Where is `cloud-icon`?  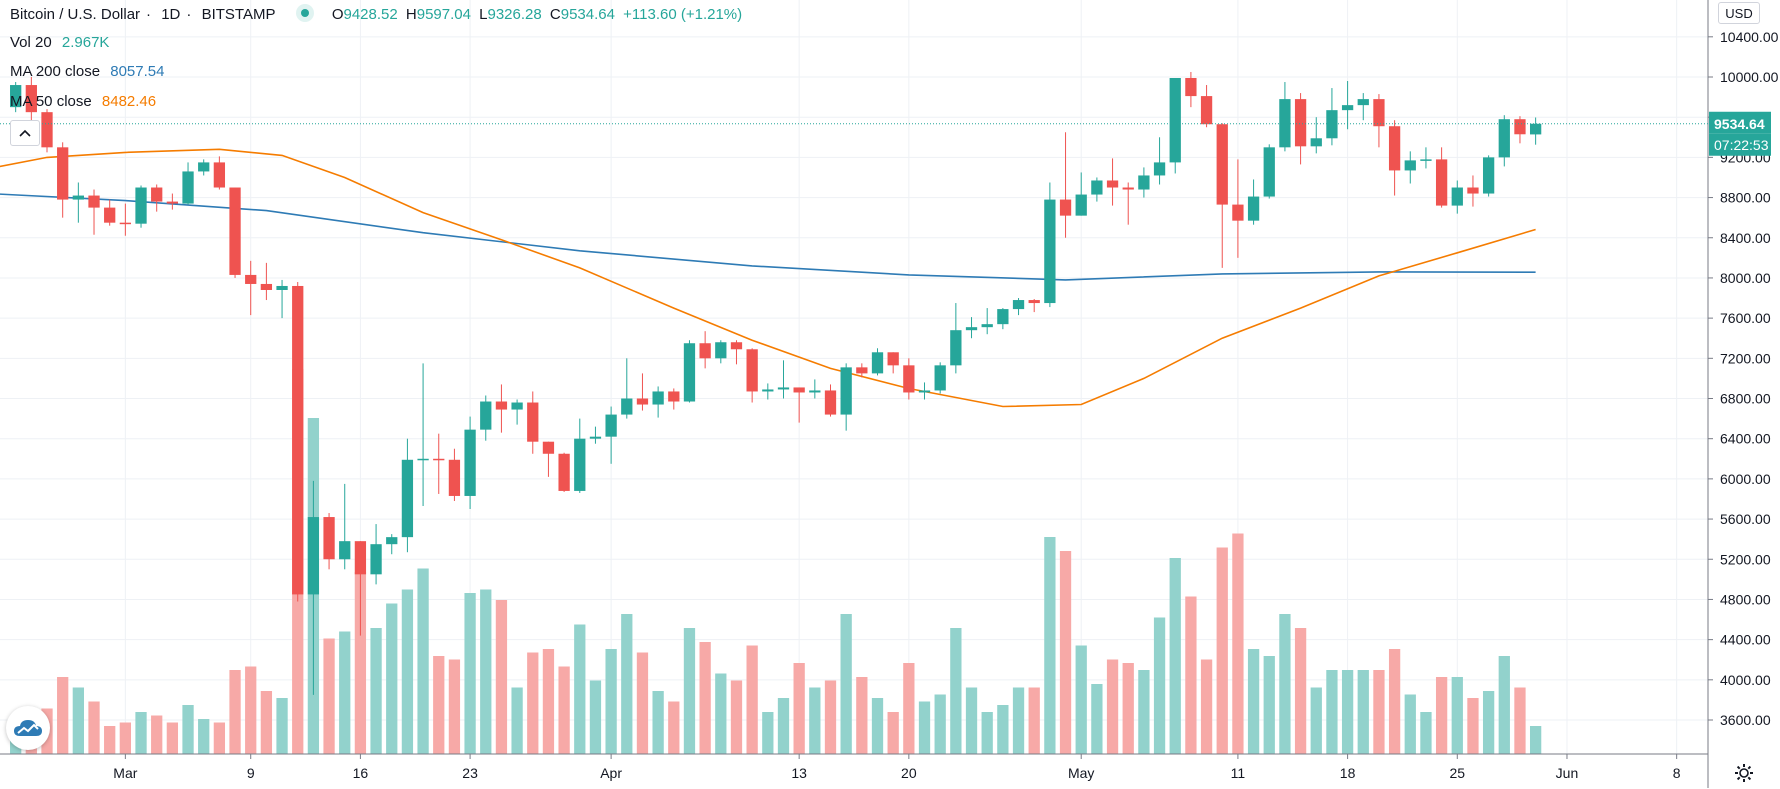 cloud-icon is located at coordinates (28, 728).